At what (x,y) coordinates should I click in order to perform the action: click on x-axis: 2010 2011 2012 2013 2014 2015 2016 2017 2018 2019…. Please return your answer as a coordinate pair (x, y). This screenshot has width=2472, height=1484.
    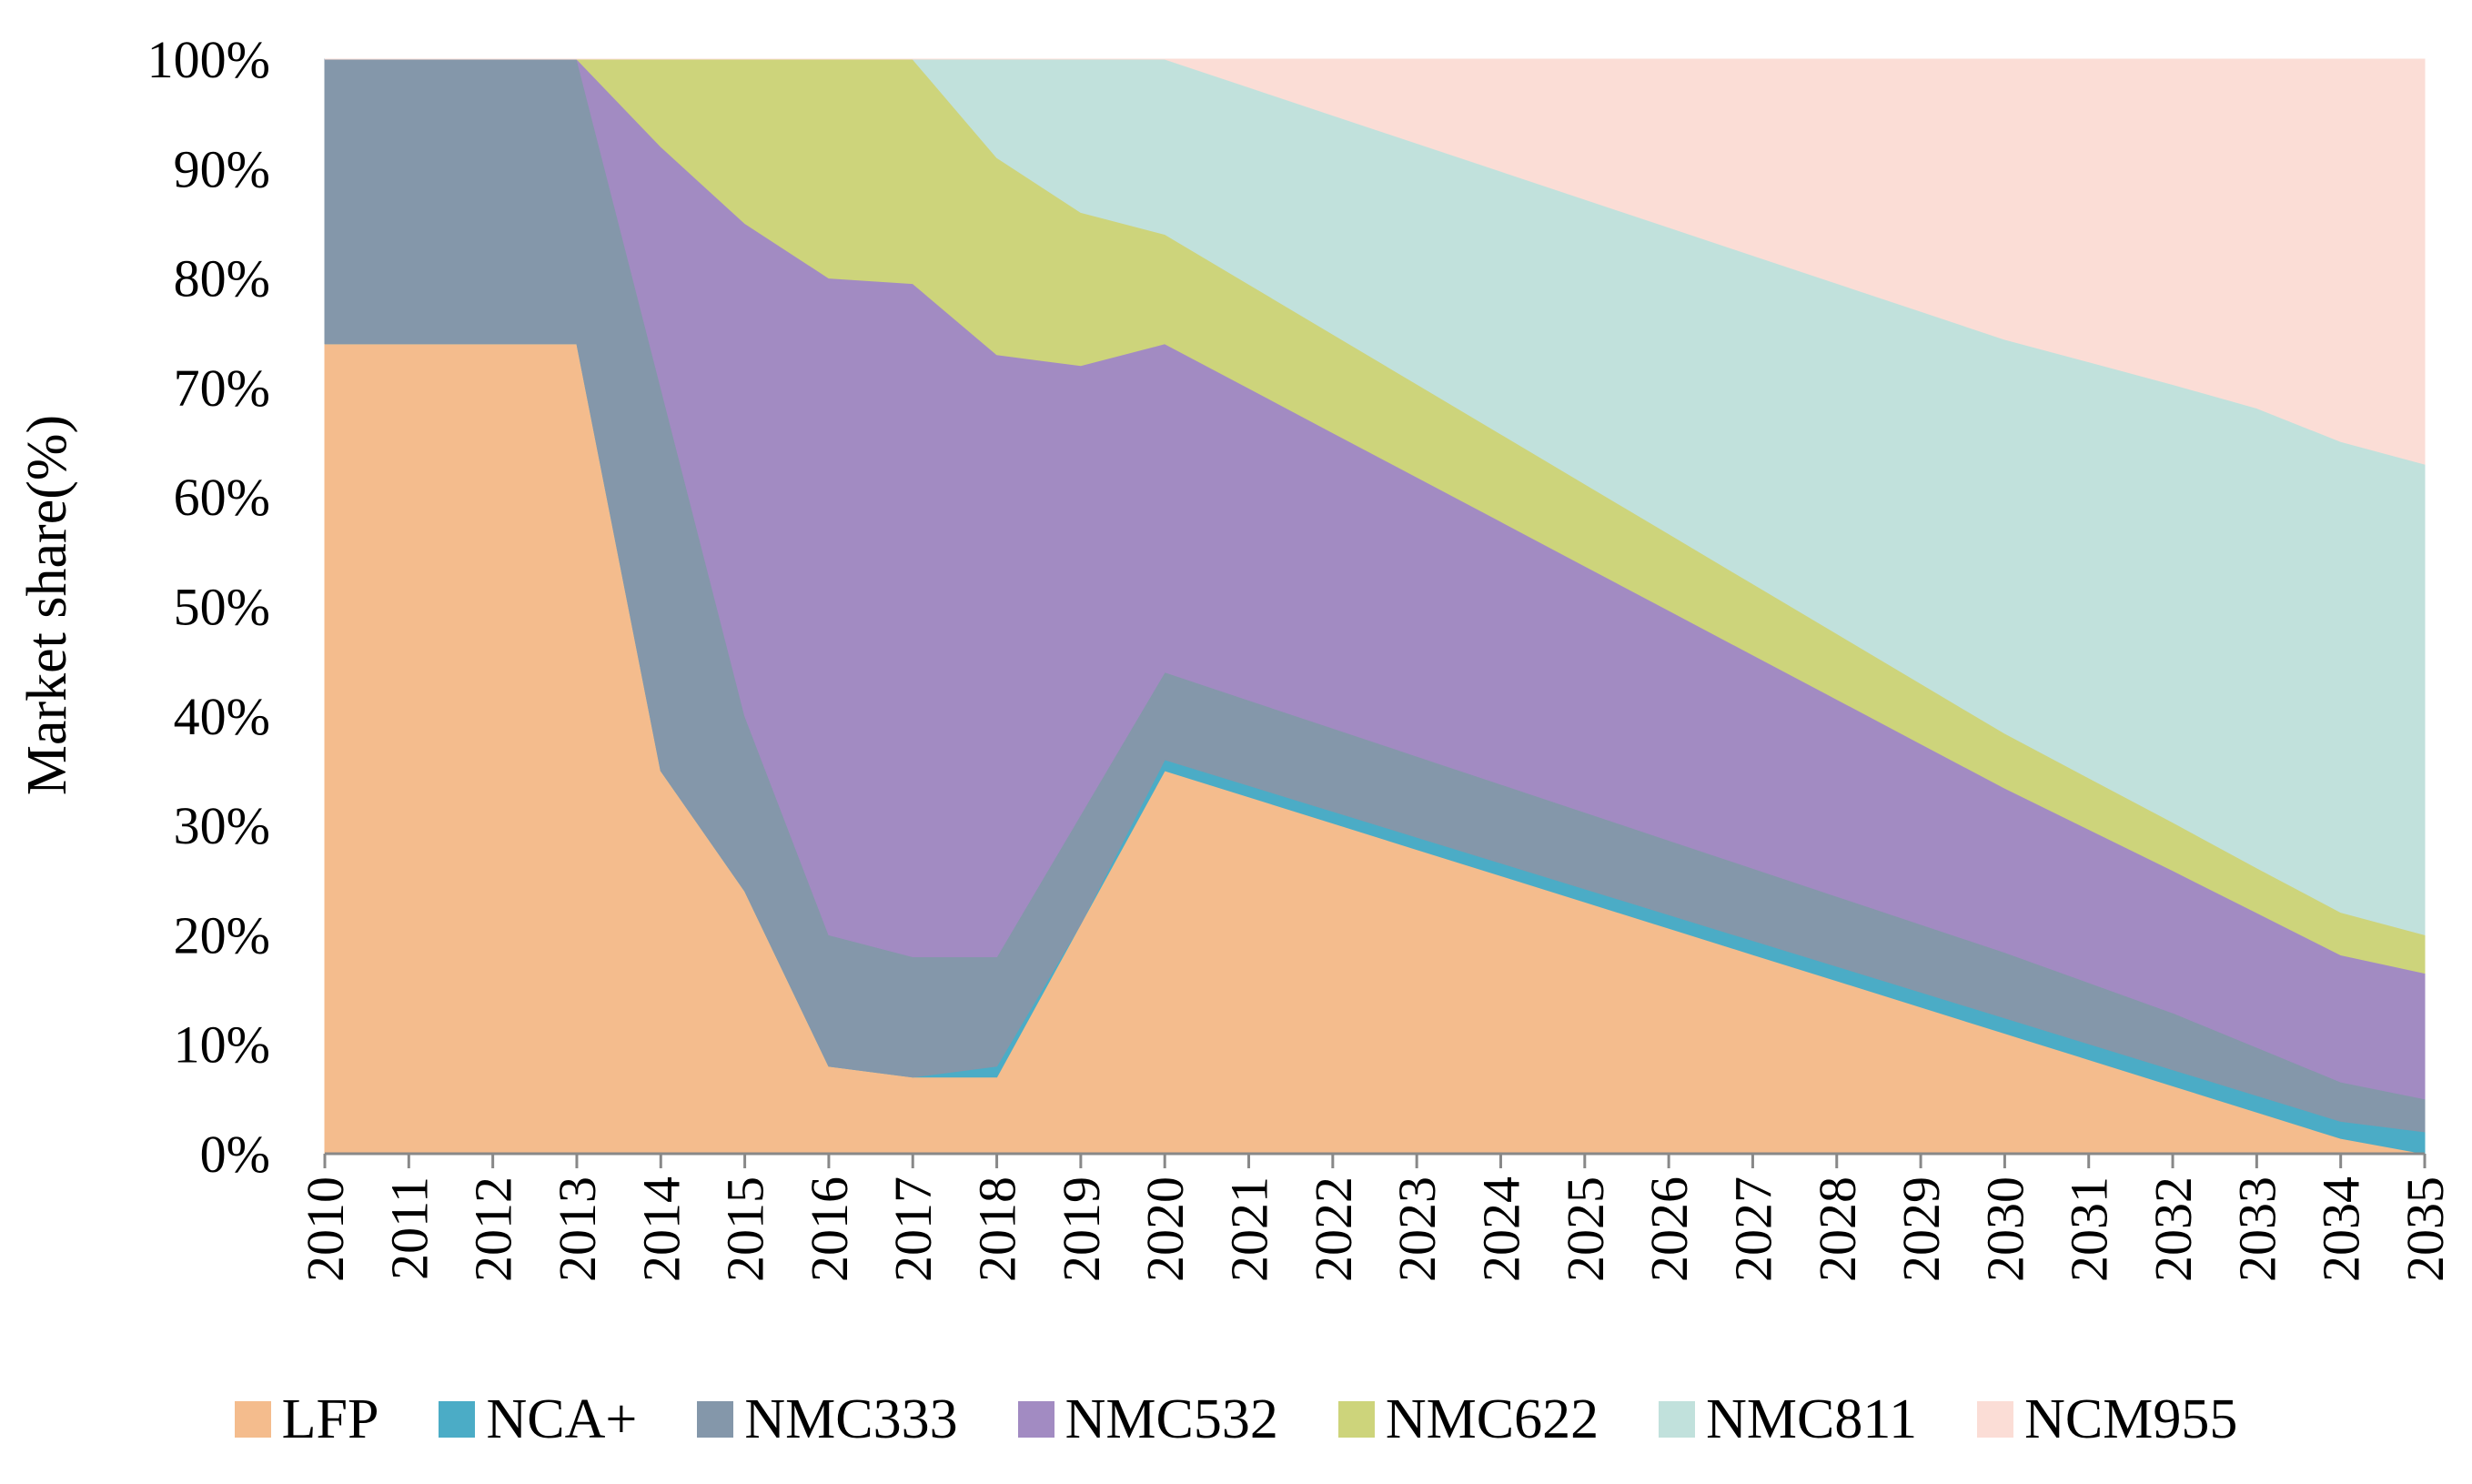
    Looking at the image, I should click on (1375, 1217).